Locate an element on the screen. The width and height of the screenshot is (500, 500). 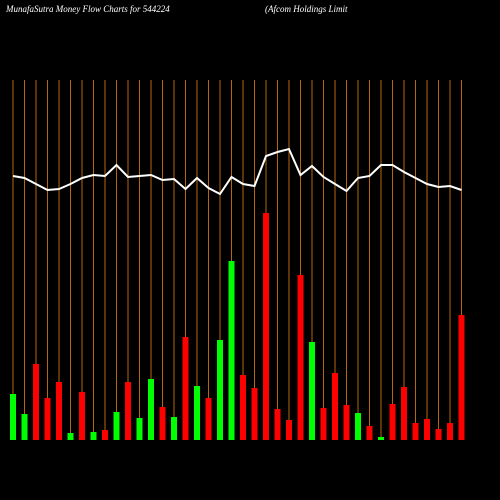
chart-title: MunafaSutra Money Flow Charts for 544224 is located at coordinates (87, 9).